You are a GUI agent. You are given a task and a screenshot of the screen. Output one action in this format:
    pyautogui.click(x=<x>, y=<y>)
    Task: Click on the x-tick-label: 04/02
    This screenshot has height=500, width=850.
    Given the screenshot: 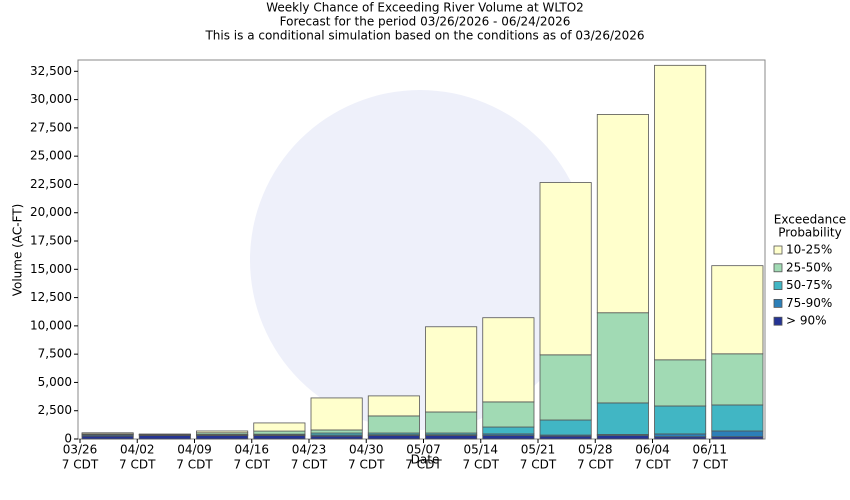 What is the action you would take?
    pyautogui.click(x=137, y=450)
    